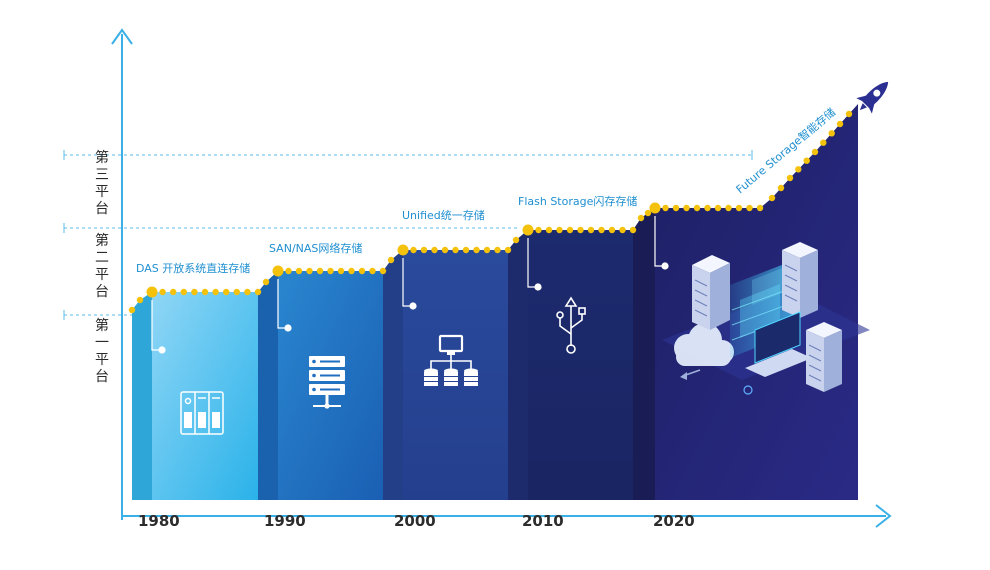 This screenshot has height=570, width=990. I want to click on rocket-icon, so click(872, 97).